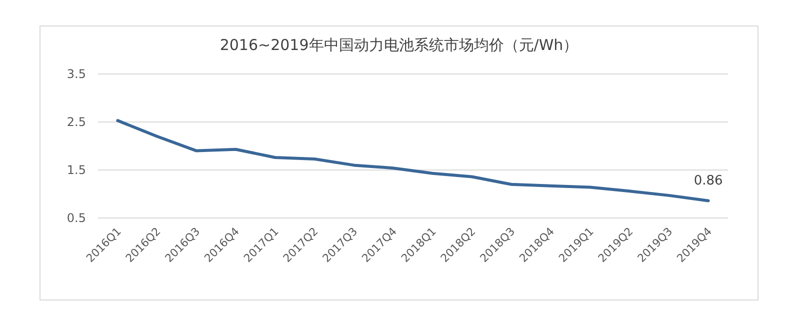 The height and width of the screenshot is (321, 800). What do you see at coordinates (76, 218) in the screenshot?
I see `y-tick-label: 0.5` at bounding box center [76, 218].